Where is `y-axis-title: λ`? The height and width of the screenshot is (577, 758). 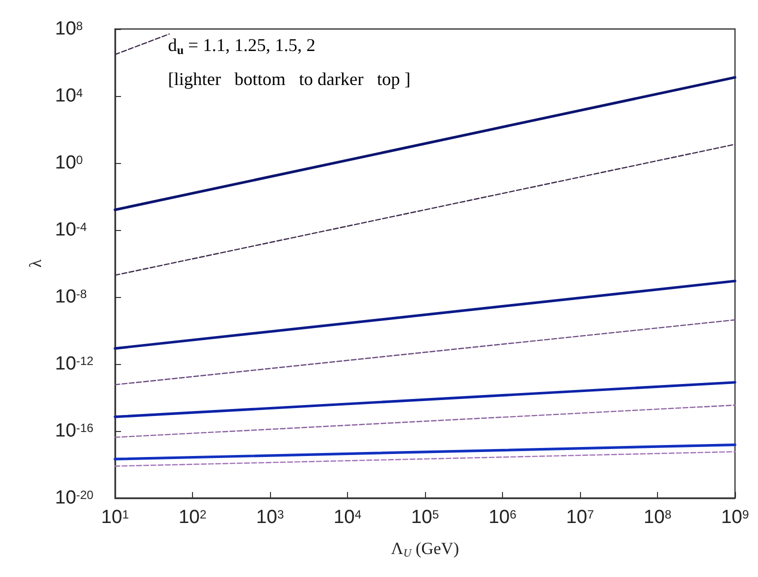 y-axis-title: λ is located at coordinates (36, 263).